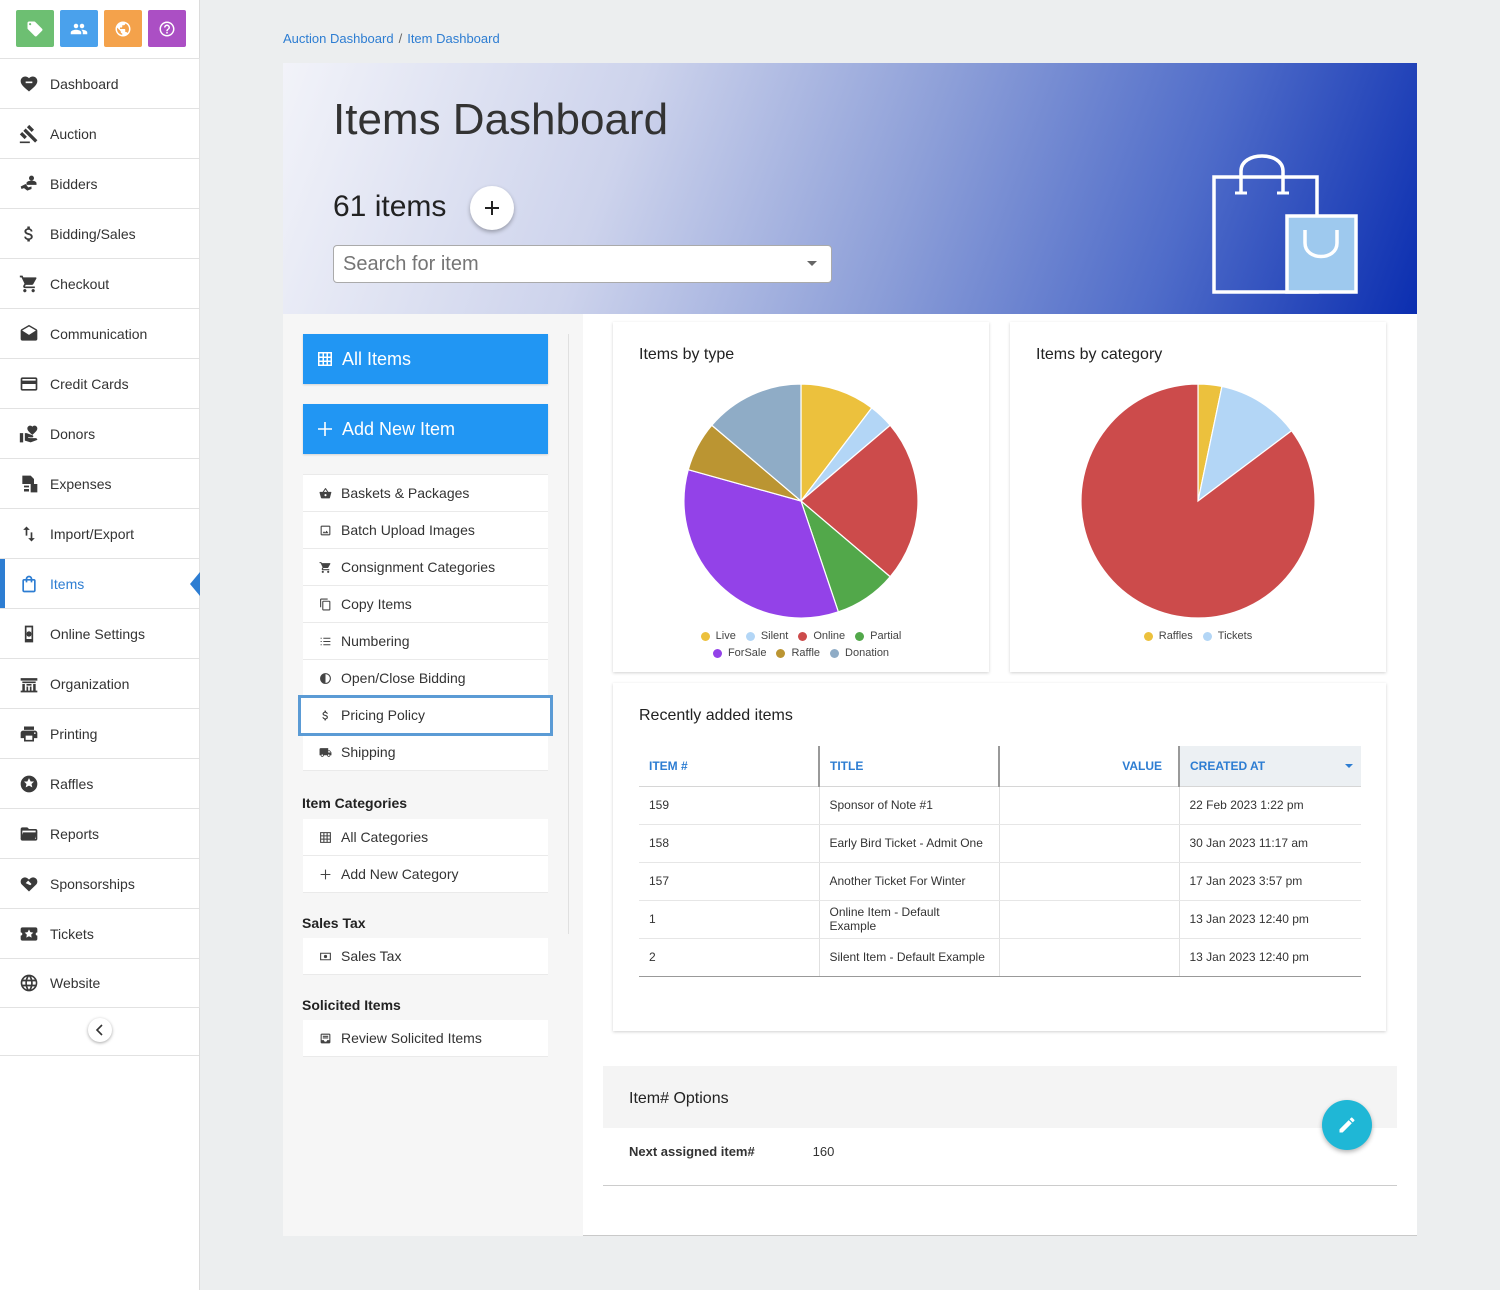  I want to click on subnav-item-add-new-category: Add New Category, so click(425, 874).